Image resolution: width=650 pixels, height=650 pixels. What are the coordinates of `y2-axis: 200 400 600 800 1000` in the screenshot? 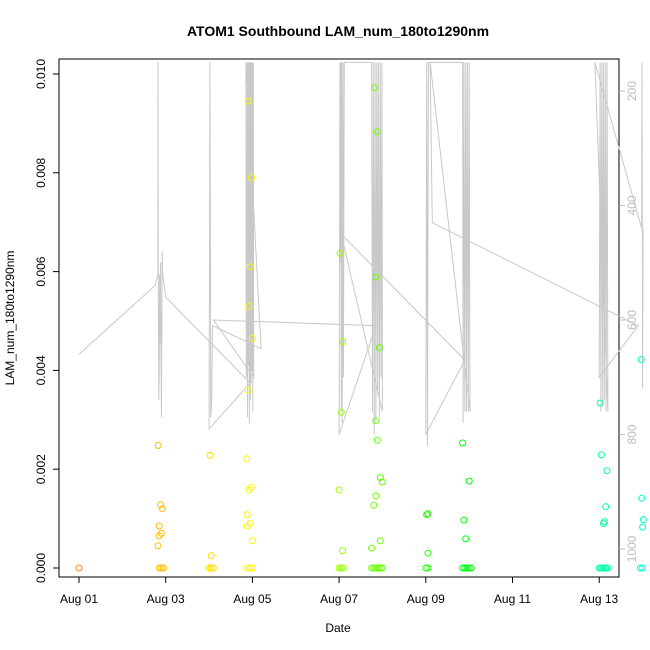 It's located at (629, 321).